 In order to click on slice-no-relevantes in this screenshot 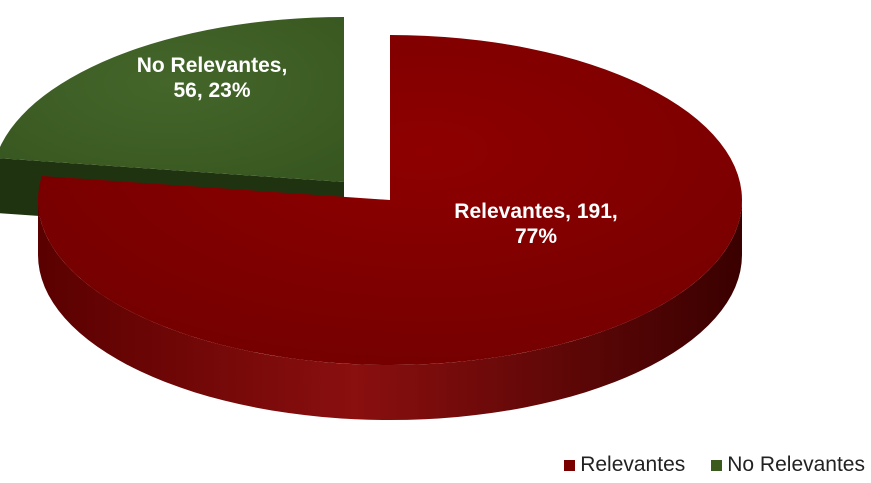, I will do `click(172, 99)`.